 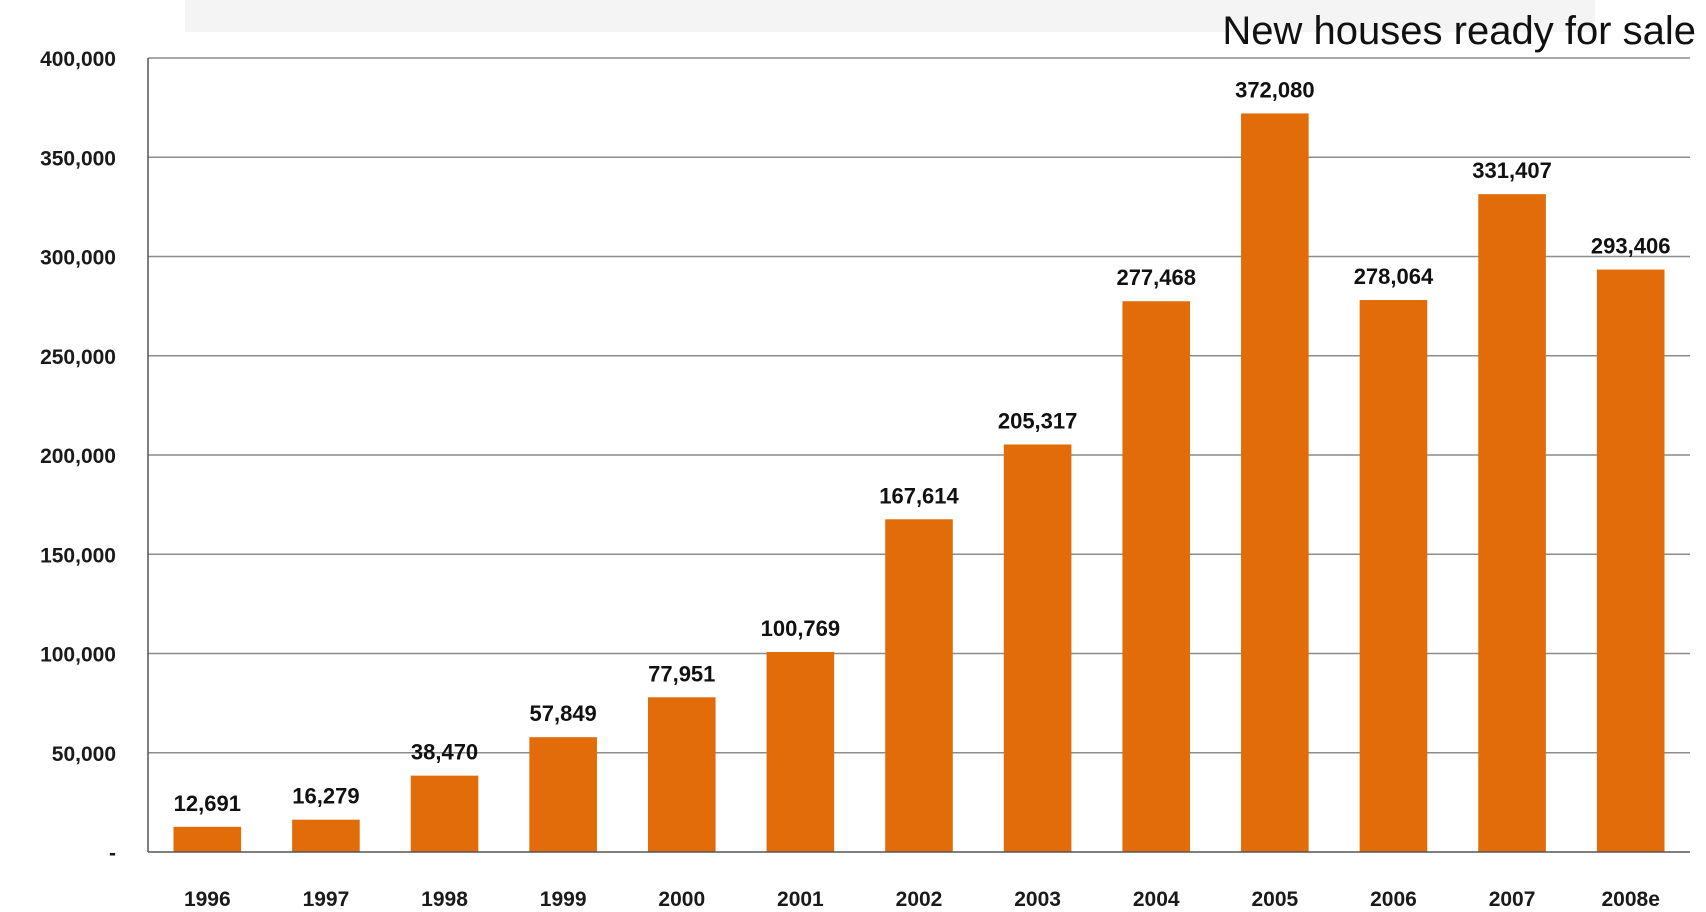 I want to click on bar-2003, so click(x=1037, y=648).